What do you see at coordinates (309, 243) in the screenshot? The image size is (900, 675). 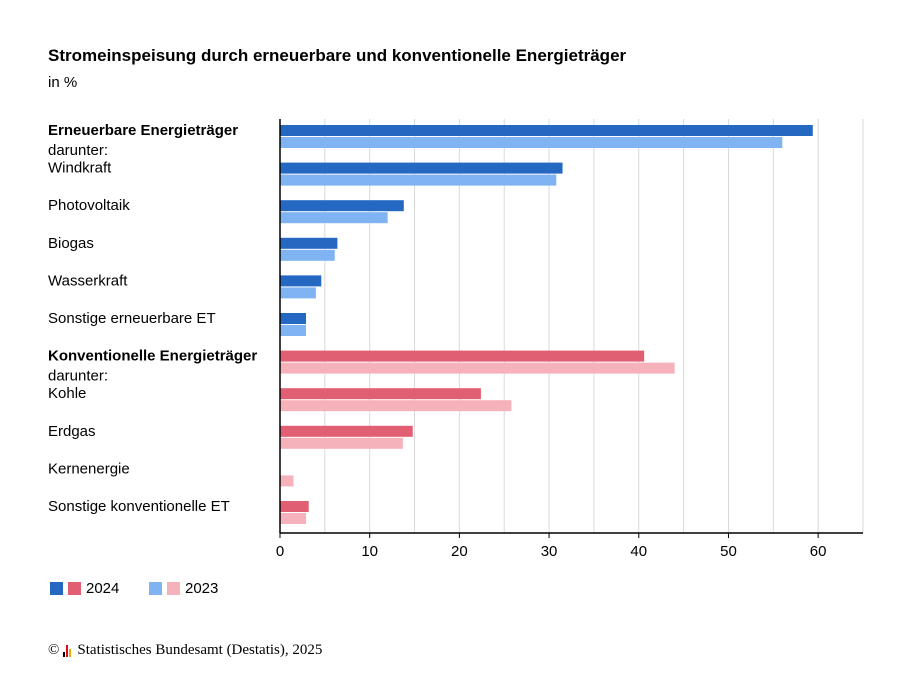 I see `bar-biogas-2024` at bounding box center [309, 243].